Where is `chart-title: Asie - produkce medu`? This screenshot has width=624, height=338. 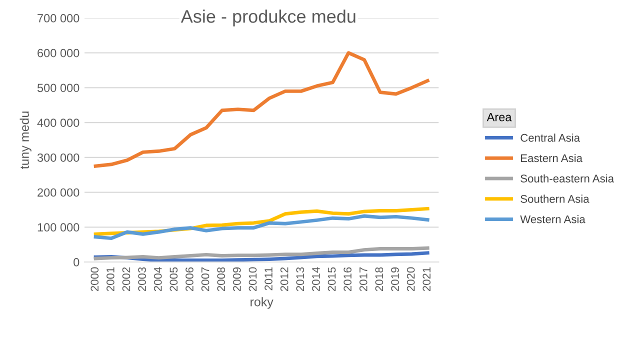
chart-title: Asie - produkce medu is located at coordinates (268, 18).